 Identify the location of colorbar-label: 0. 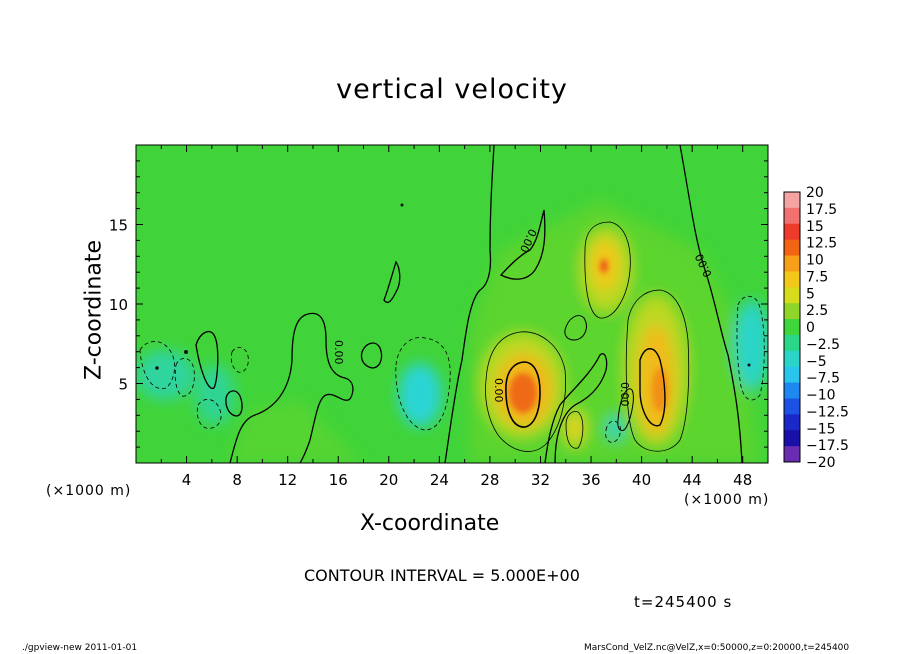
(810, 328).